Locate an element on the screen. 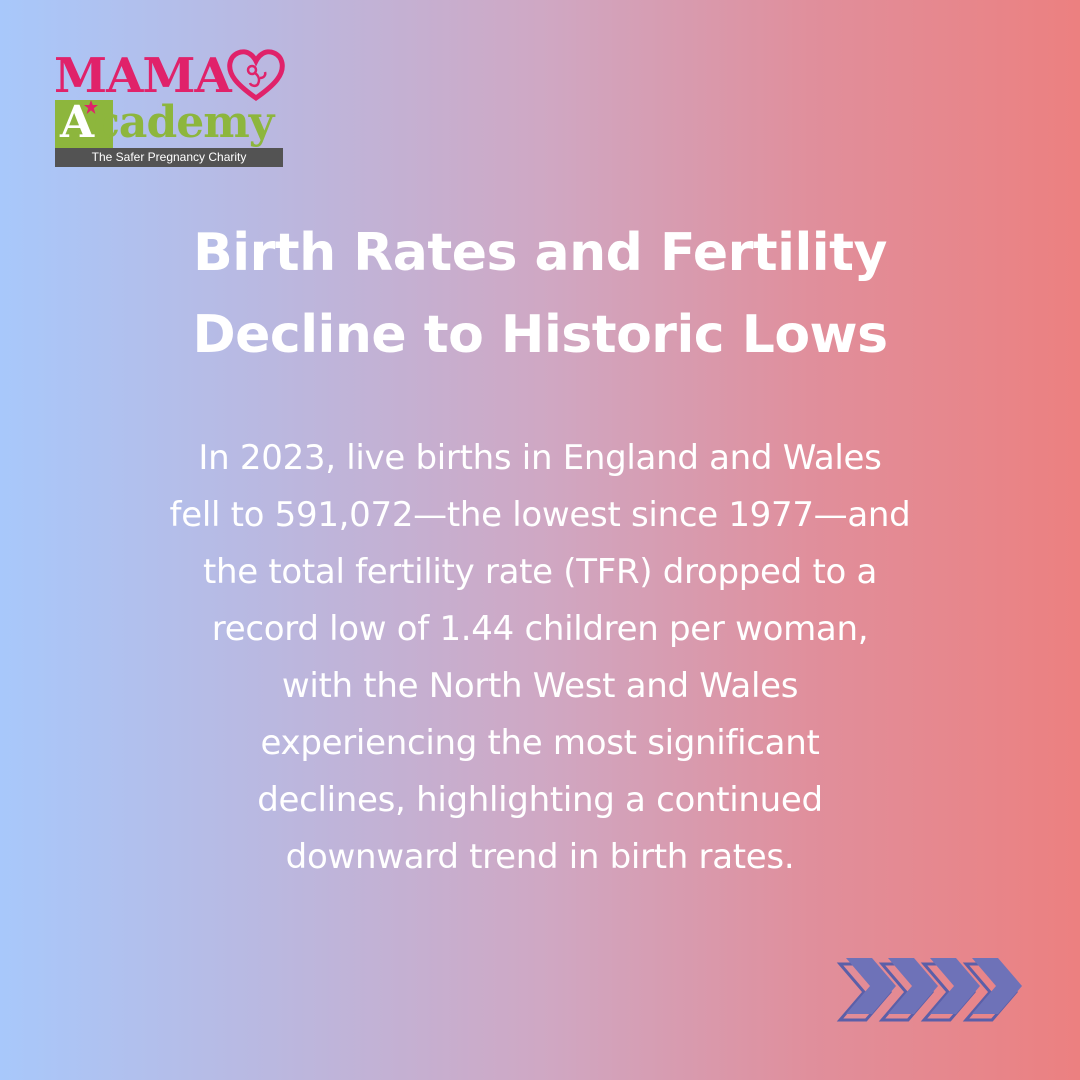  star-icon is located at coordinates (91, 107).